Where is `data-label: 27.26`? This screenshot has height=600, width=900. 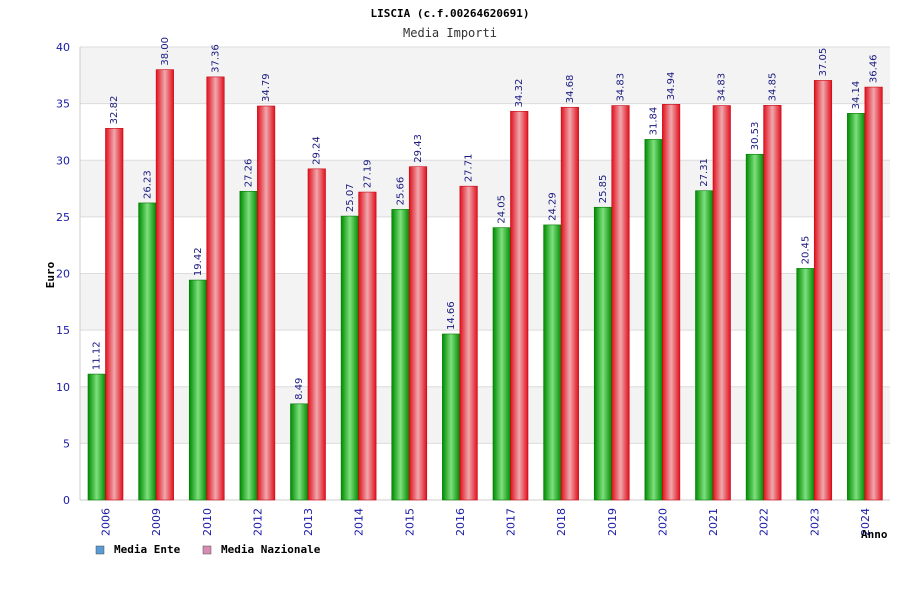
data-label: 27.26 is located at coordinates (249, 173).